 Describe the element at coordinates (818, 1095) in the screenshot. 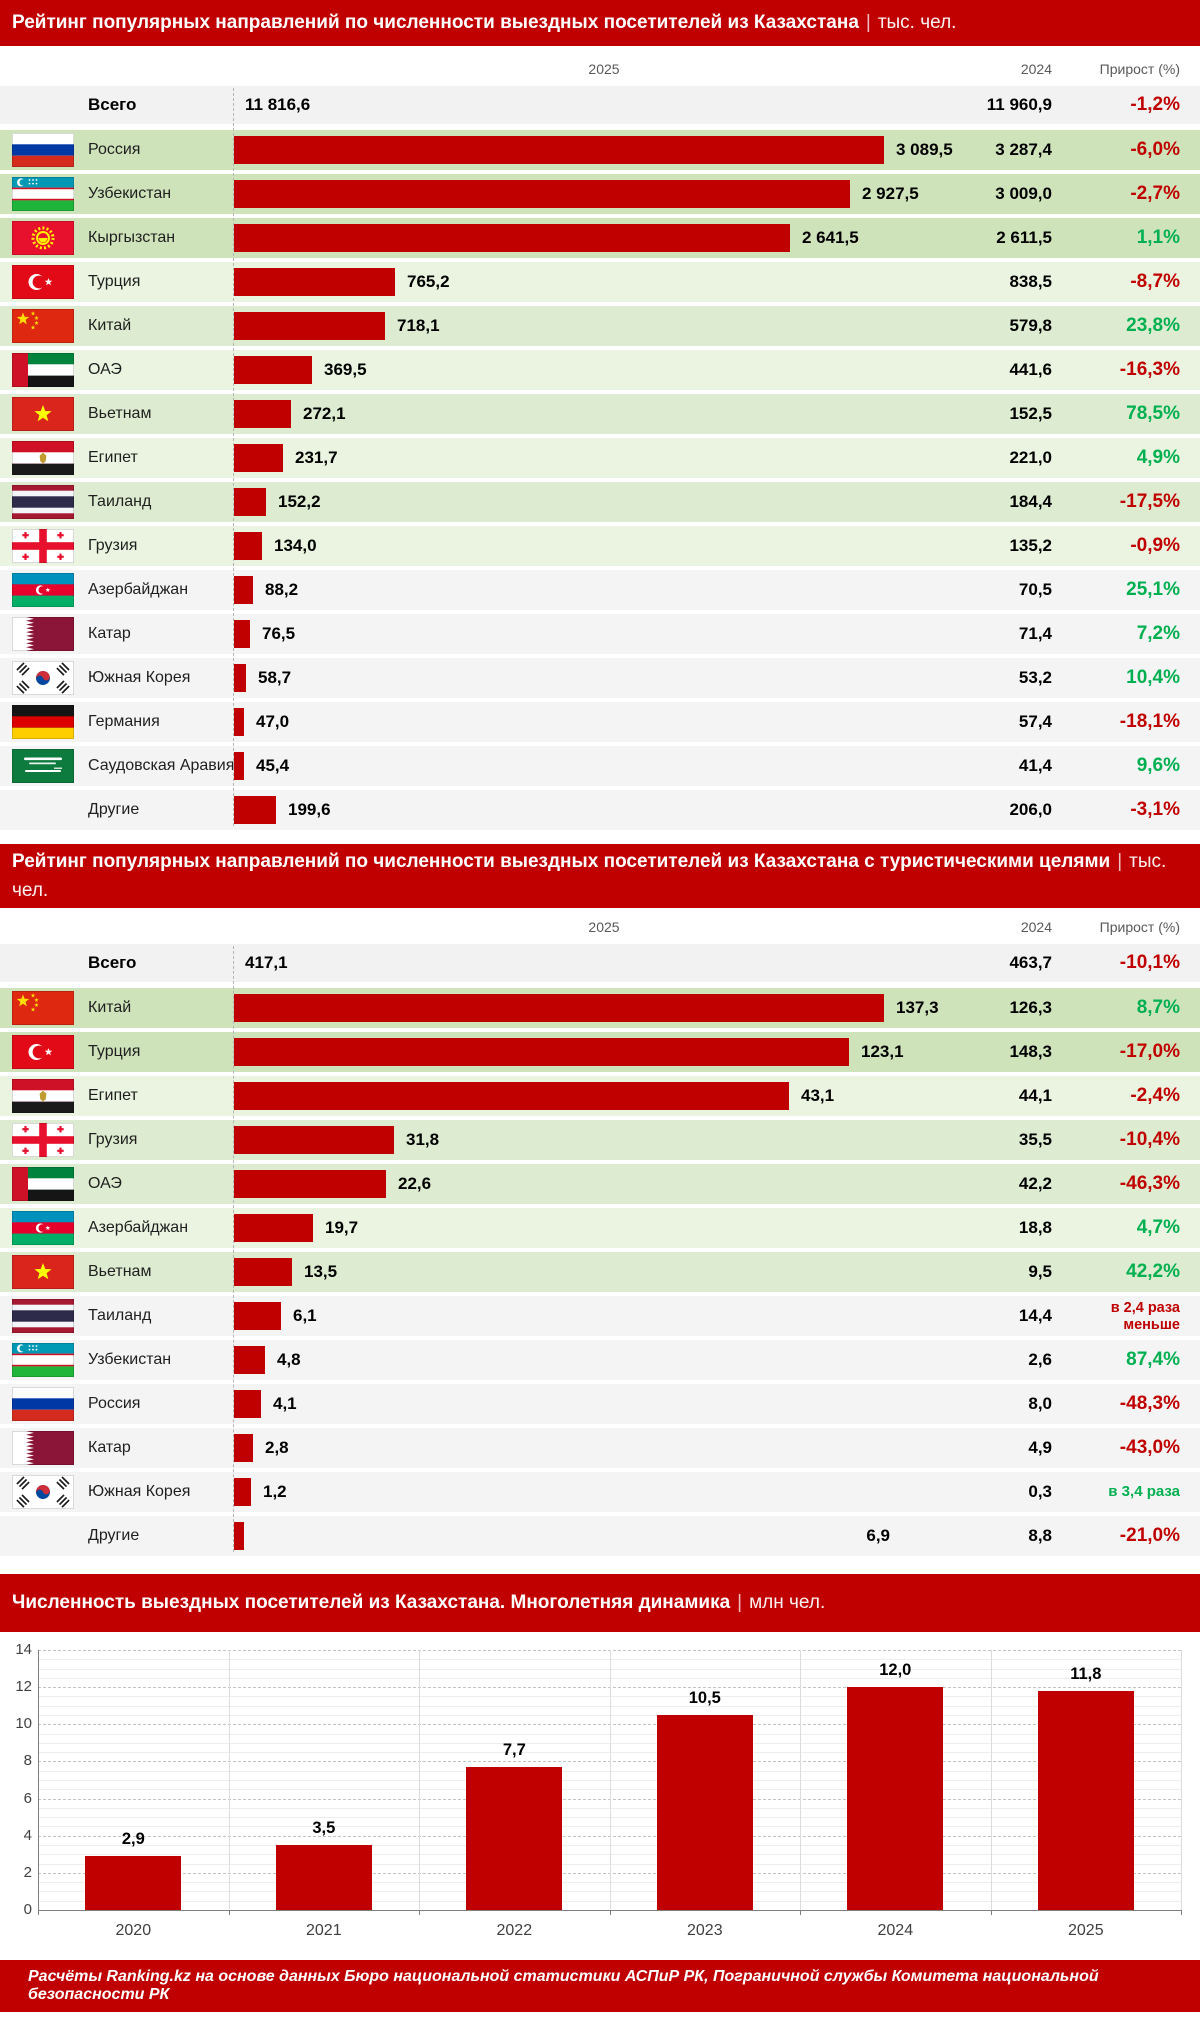

I see `value-2025: 43,1` at that location.